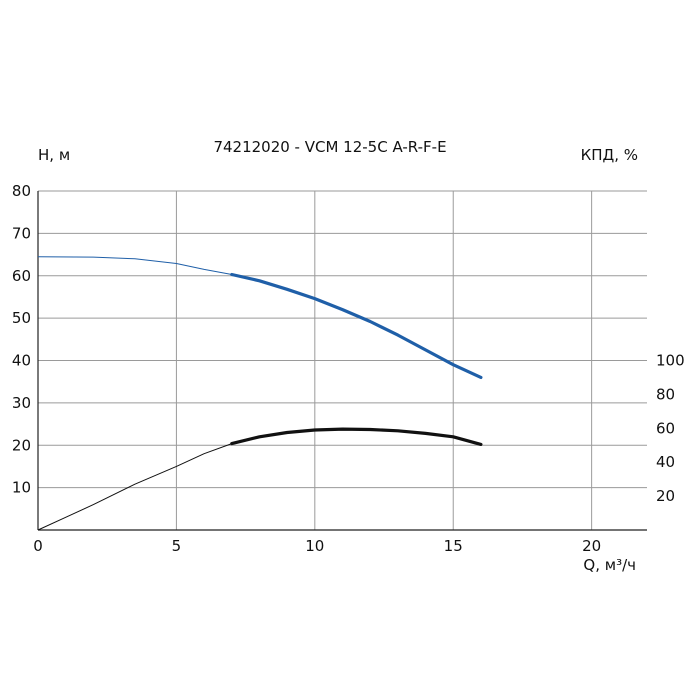 This screenshot has height=700, width=700. I want to click on y-tick-label: 80, so click(21, 191).